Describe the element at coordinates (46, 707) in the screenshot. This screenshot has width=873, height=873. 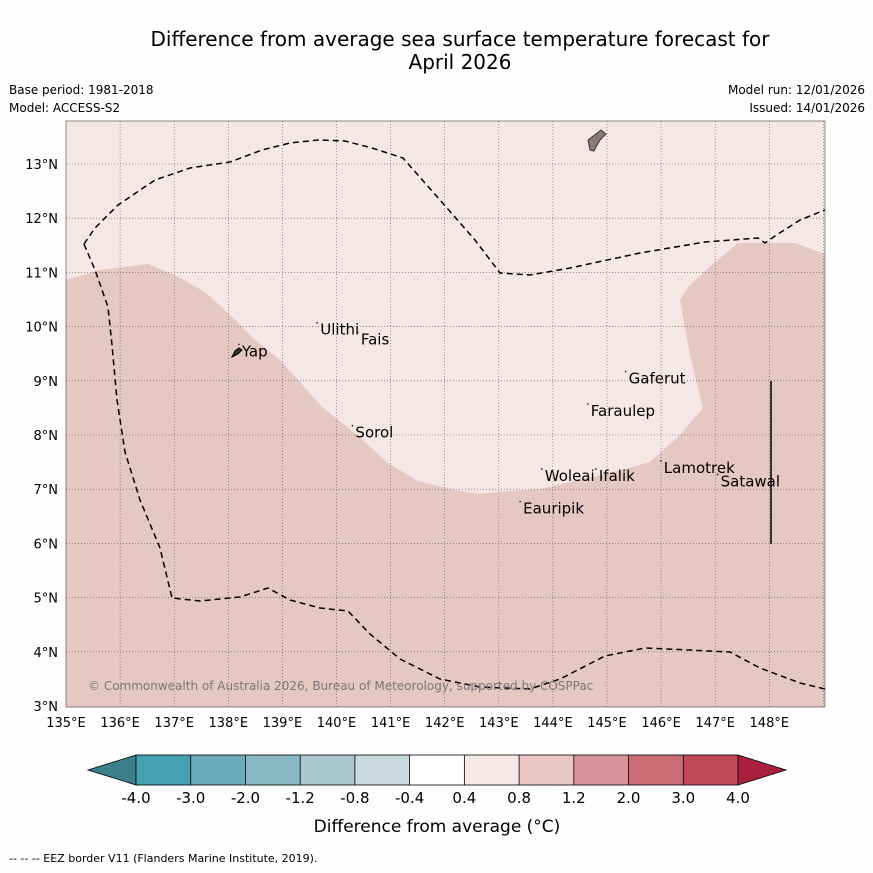
I see `latitude-label: 3°N` at that location.